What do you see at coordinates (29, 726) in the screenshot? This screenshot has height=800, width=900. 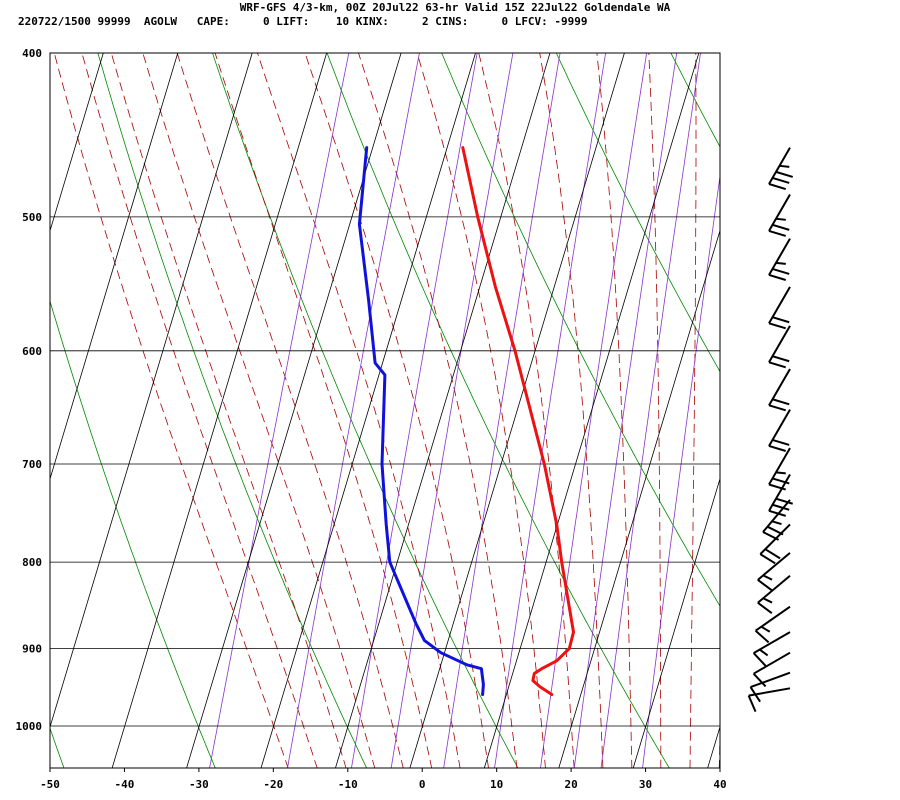 I see `pressure-tick-label: 1000` at bounding box center [29, 726].